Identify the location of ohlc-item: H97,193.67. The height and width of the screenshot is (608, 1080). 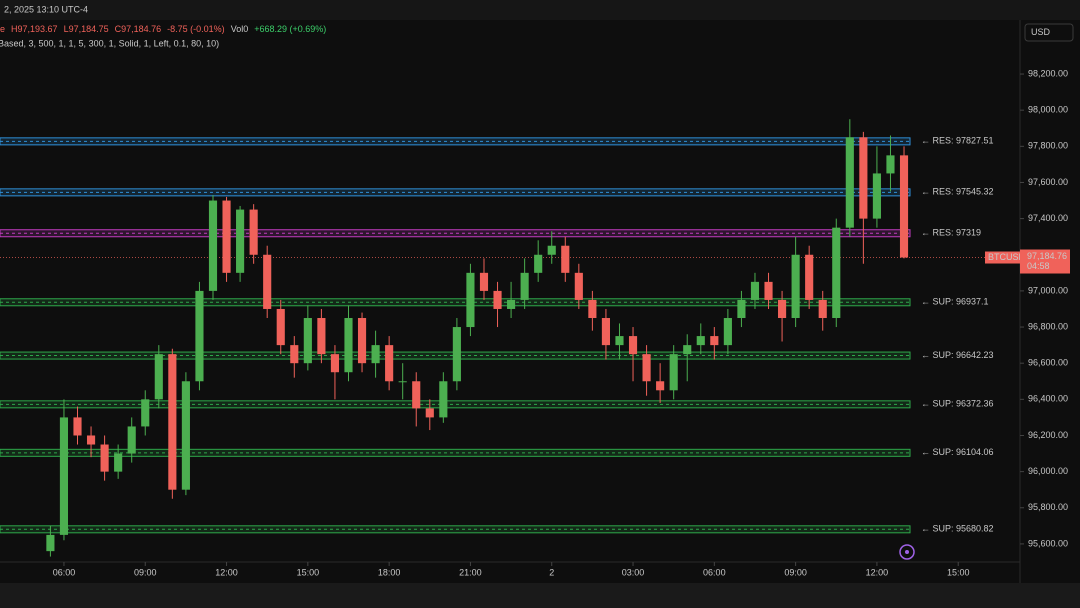
(34, 29).